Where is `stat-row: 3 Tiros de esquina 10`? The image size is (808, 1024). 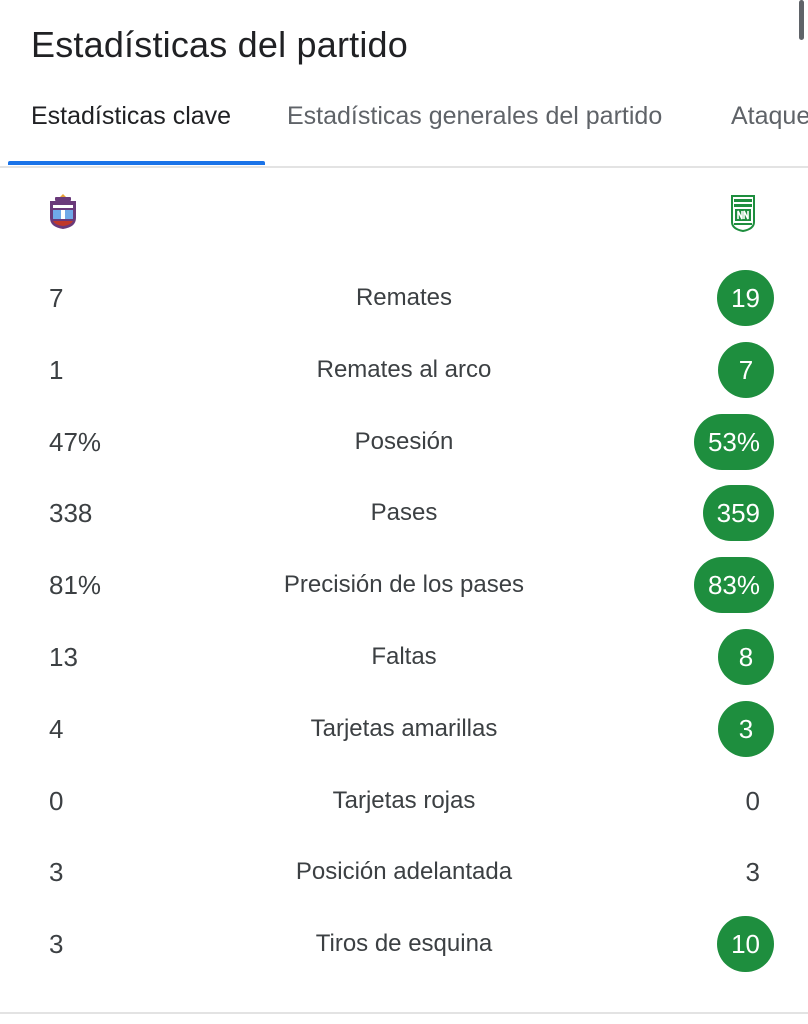
stat-row: 3 Tiros de esquina 10 is located at coordinates (404, 944).